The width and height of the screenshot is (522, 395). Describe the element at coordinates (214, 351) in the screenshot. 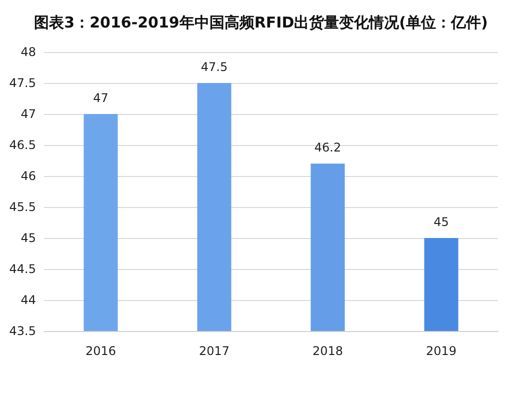

I see `x-tick-label: 2017` at that location.